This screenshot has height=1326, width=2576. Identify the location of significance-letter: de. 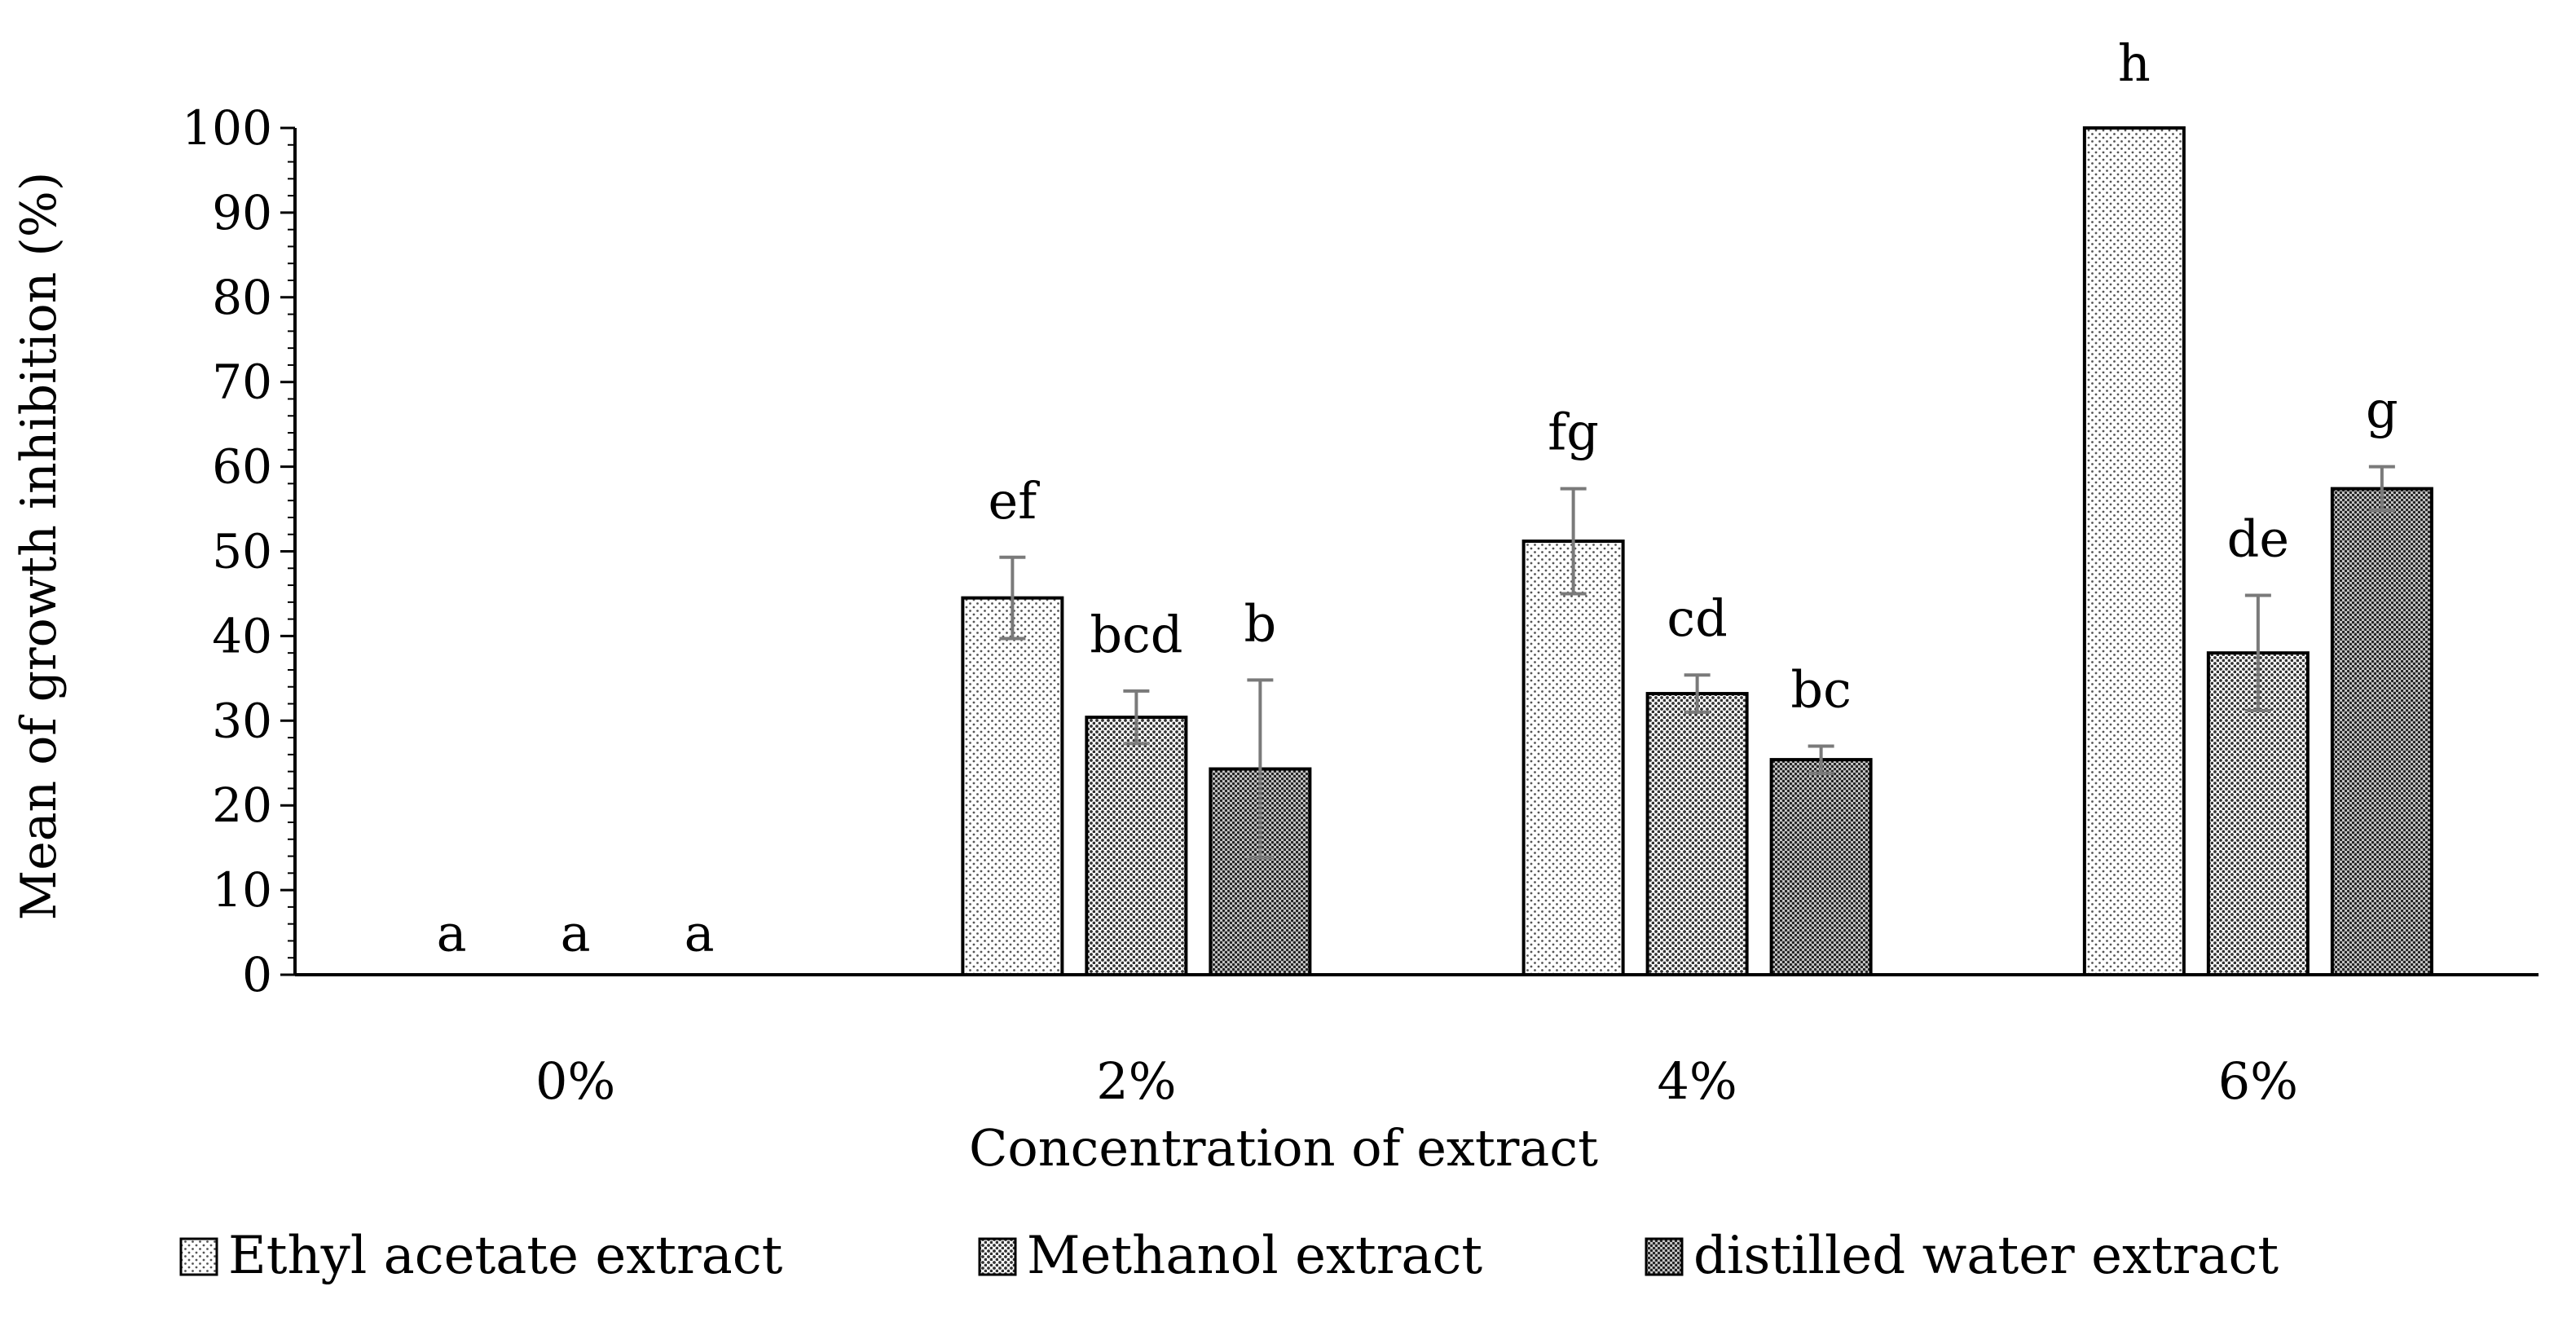
(2258, 539).